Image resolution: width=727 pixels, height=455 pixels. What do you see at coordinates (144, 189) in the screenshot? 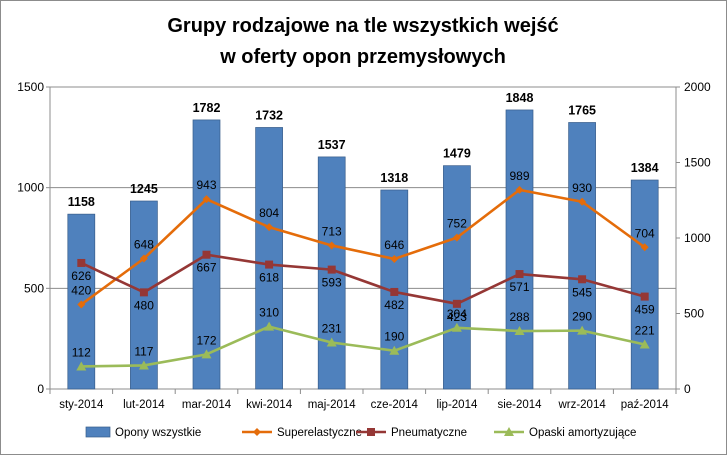
I see `bar-data-label: 1245` at bounding box center [144, 189].